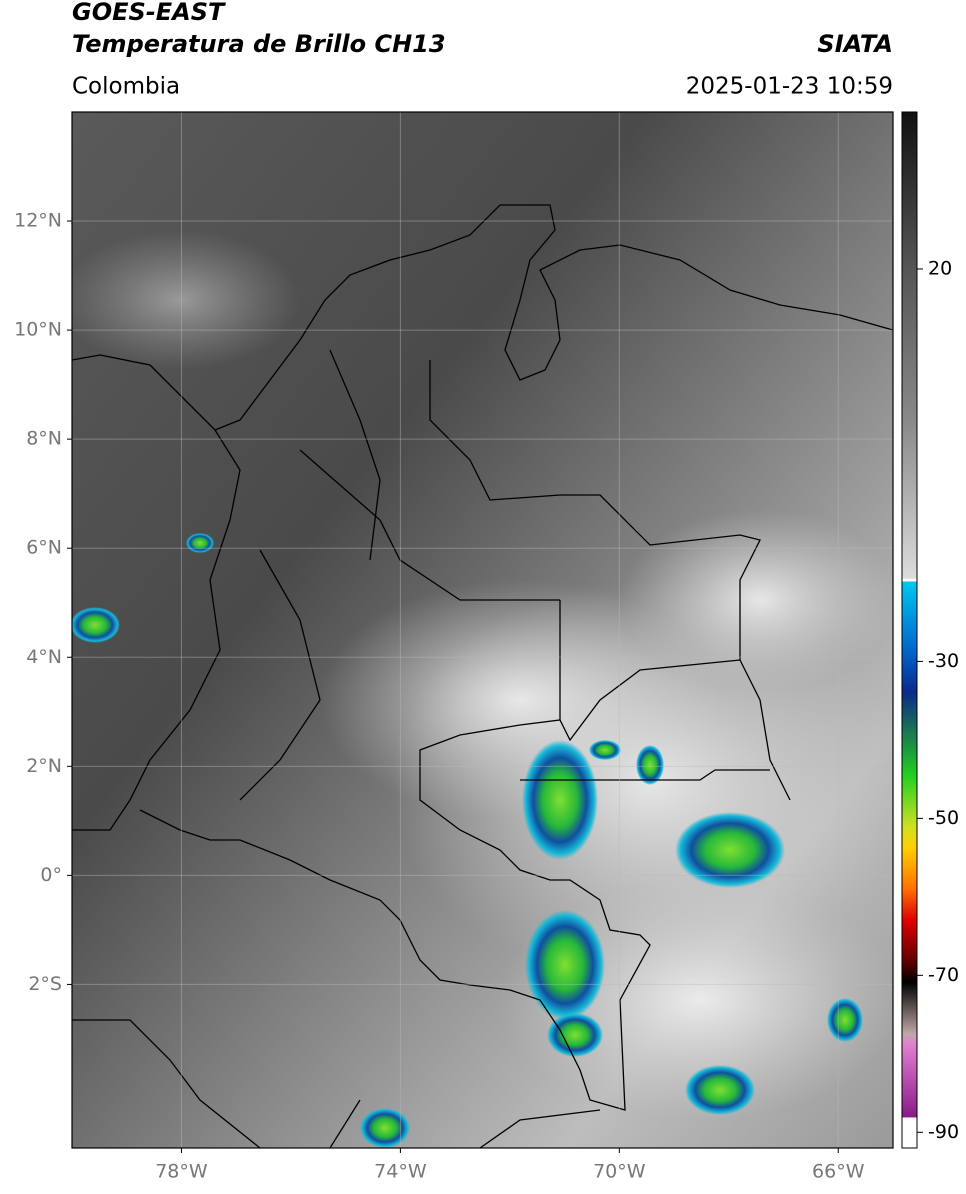 Image resolution: width=966 pixels, height=1194 pixels. Describe the element at coordinates (44, 657) in the screenshot. I see `y-tick-label: 4°N` at that location.